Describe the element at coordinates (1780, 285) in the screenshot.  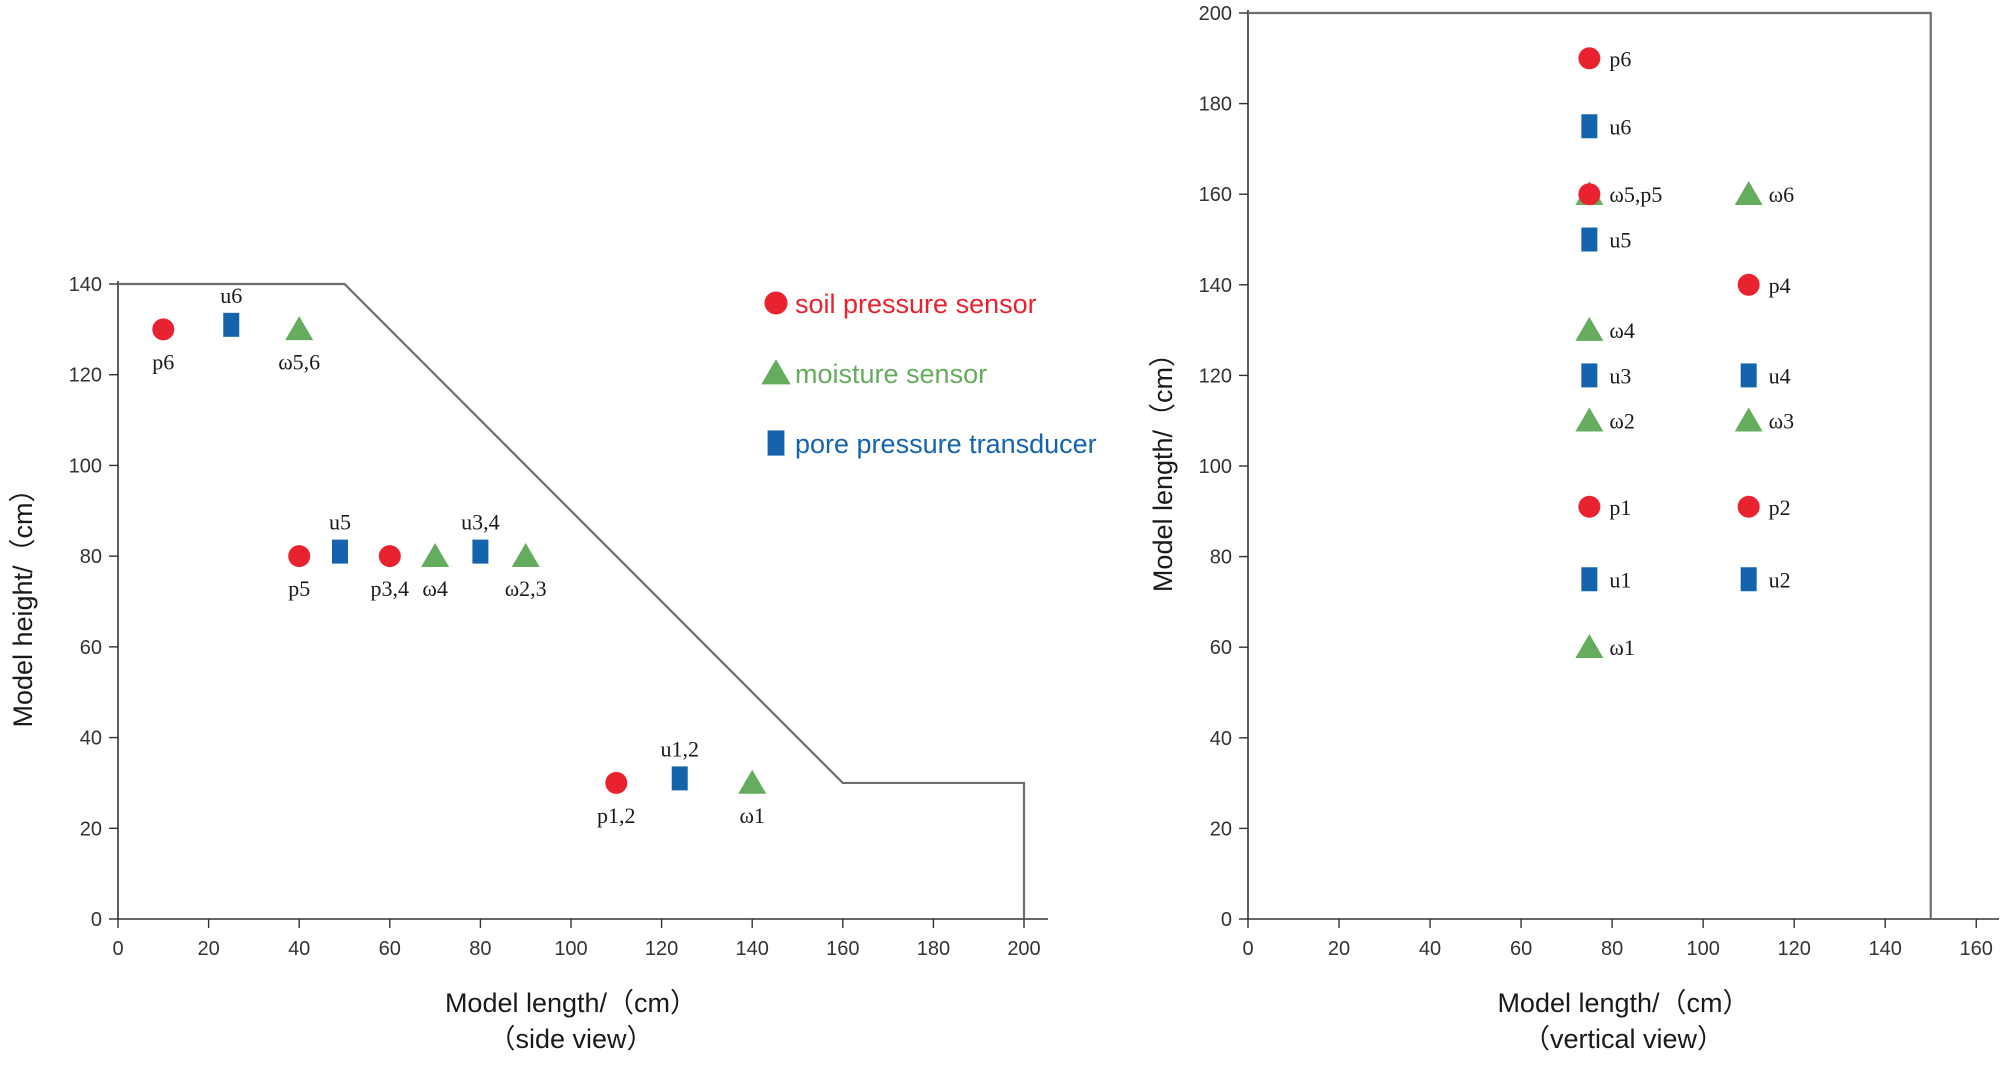
I see `point-label: p4` at that location.